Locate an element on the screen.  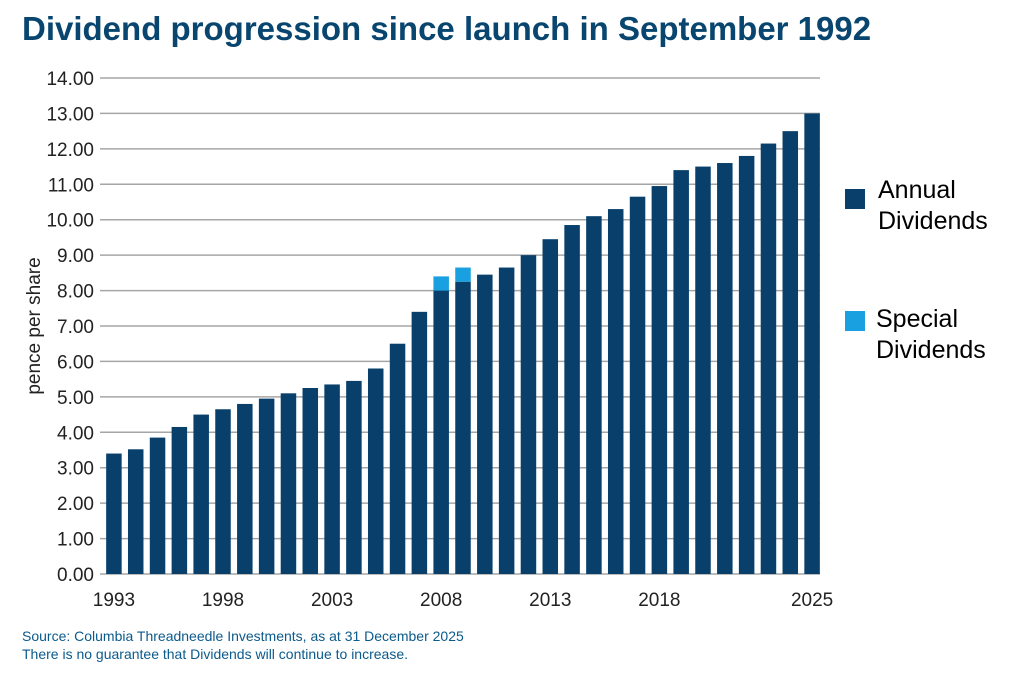
bar-annual-2023 is located at coordinates (768, 359).